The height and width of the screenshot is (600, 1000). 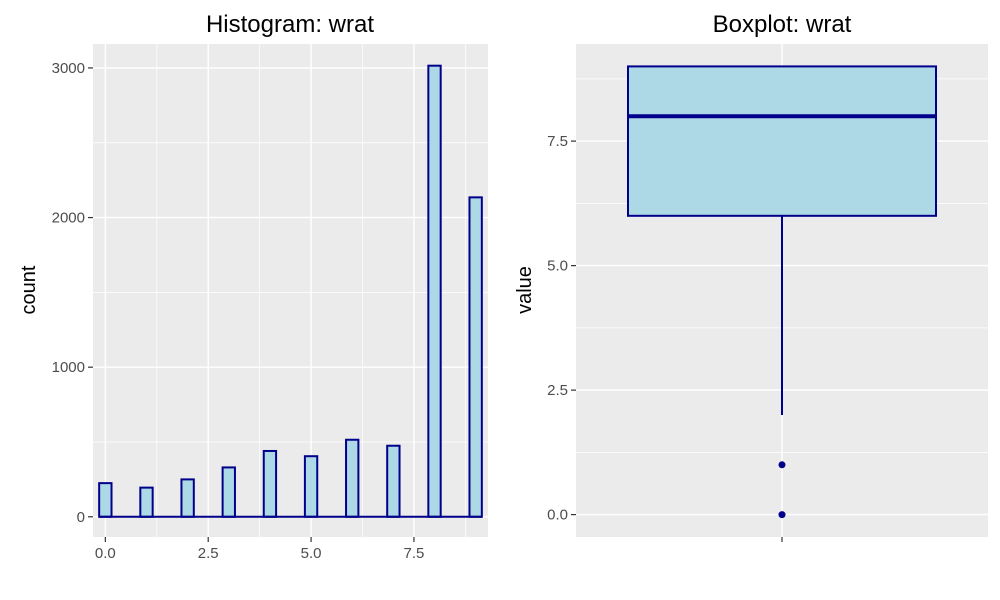 I want to click on histogram-y-tick-label: 3000, so click(x=68, y=68).